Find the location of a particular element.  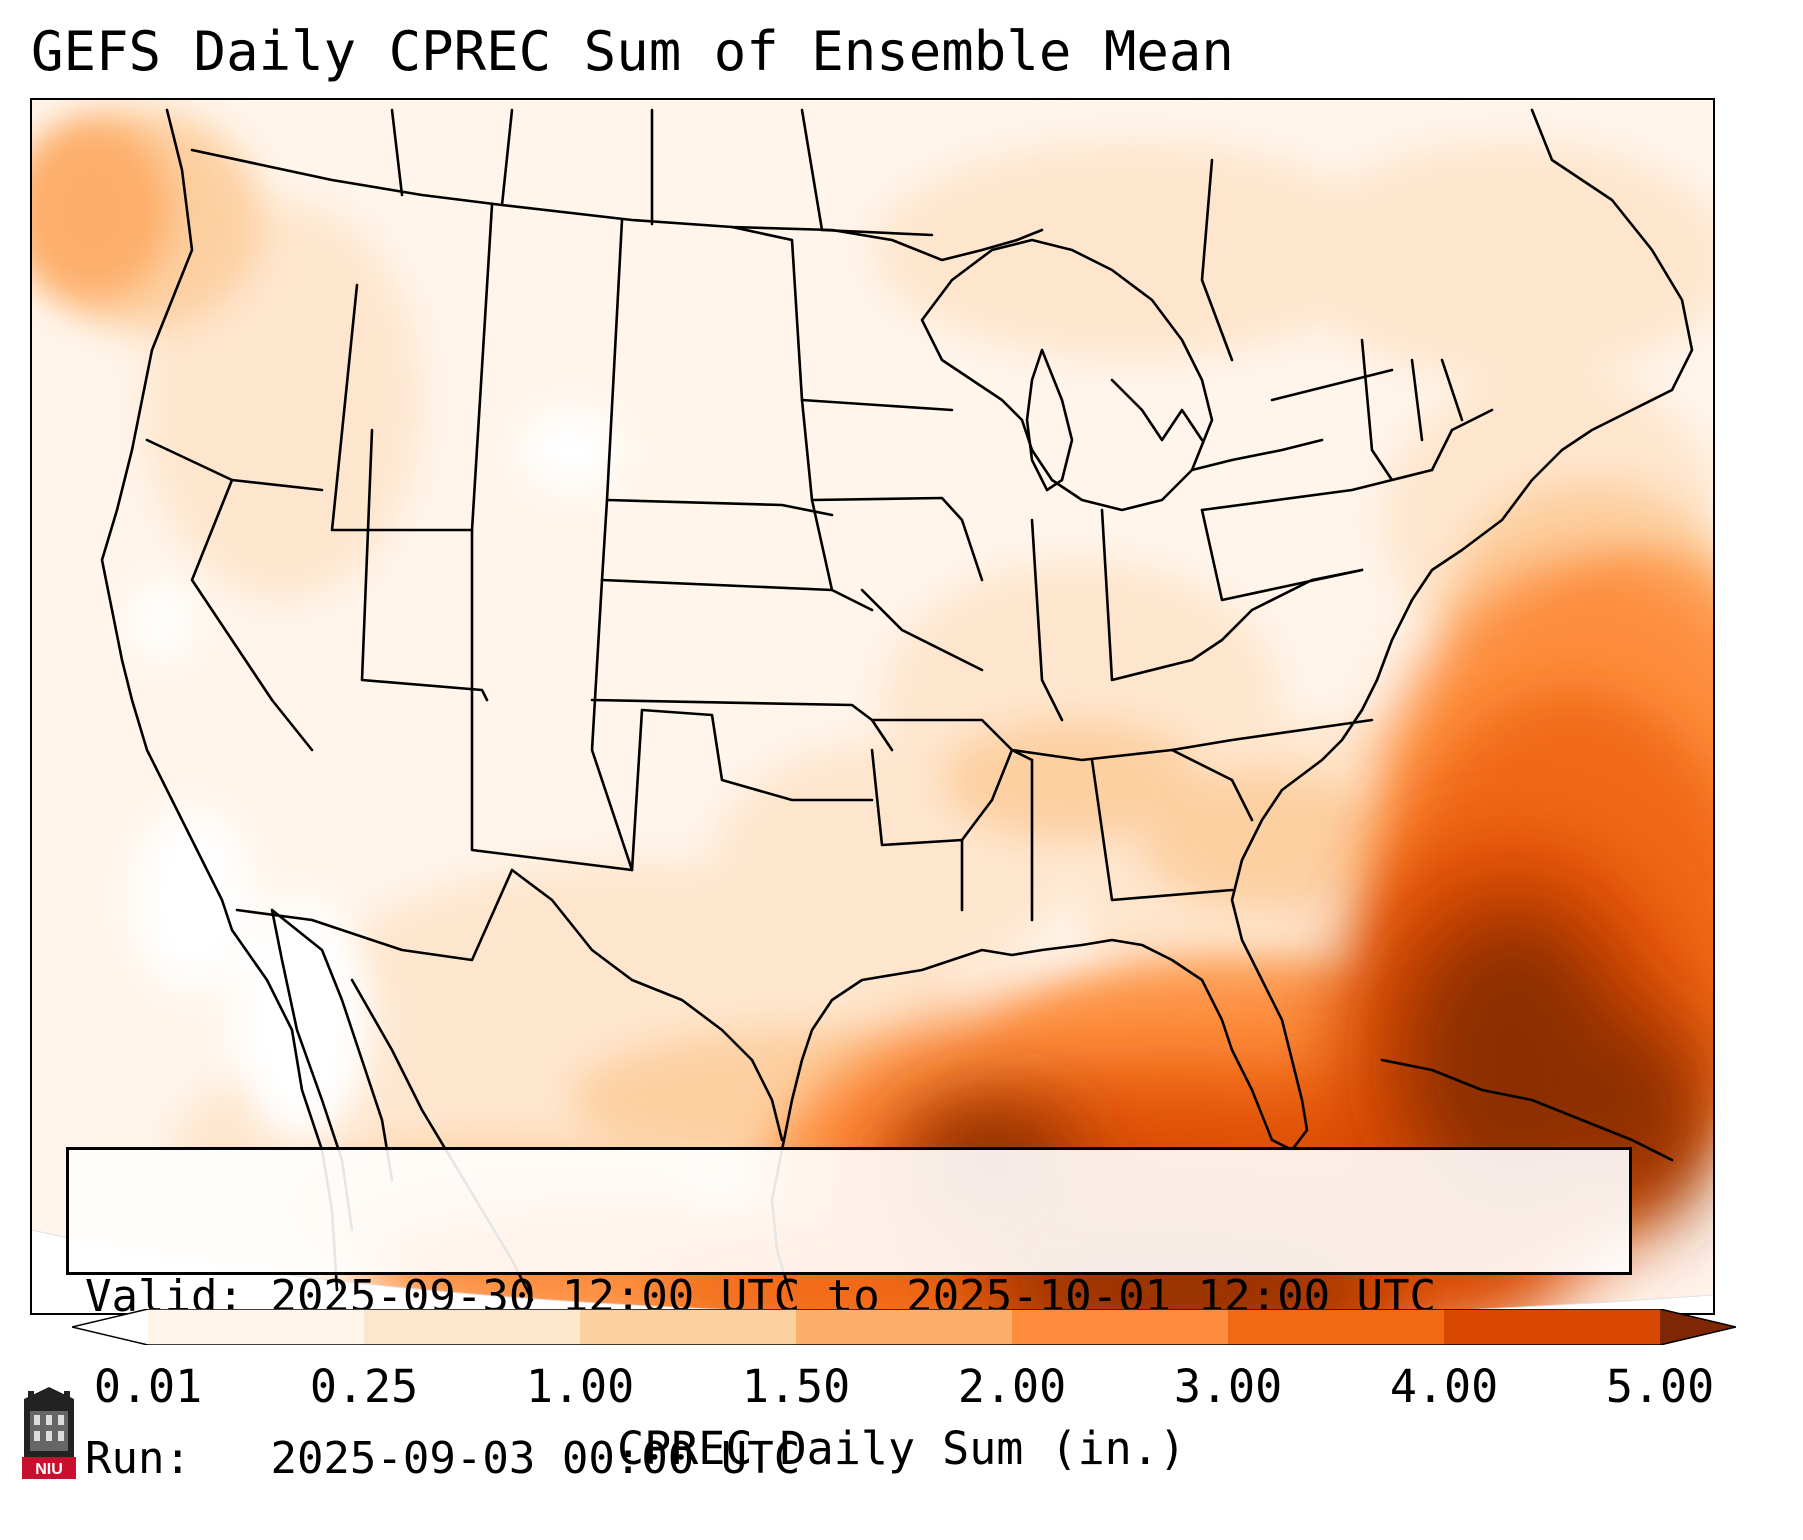

run-line: Run: 2025-09-03 00:00 UTC is located at coordinates (857, 1459).